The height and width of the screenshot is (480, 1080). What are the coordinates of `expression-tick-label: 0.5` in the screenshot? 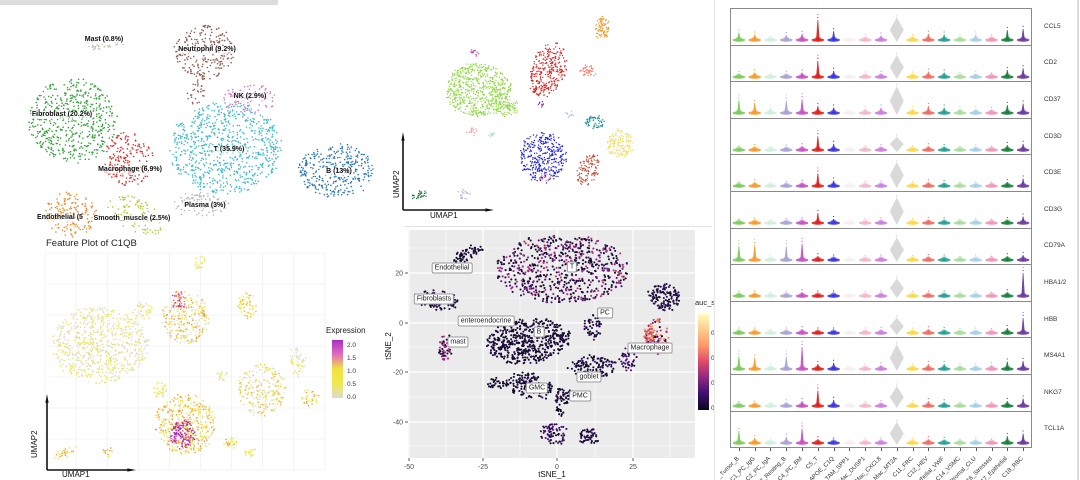 It's located at (352, 384).